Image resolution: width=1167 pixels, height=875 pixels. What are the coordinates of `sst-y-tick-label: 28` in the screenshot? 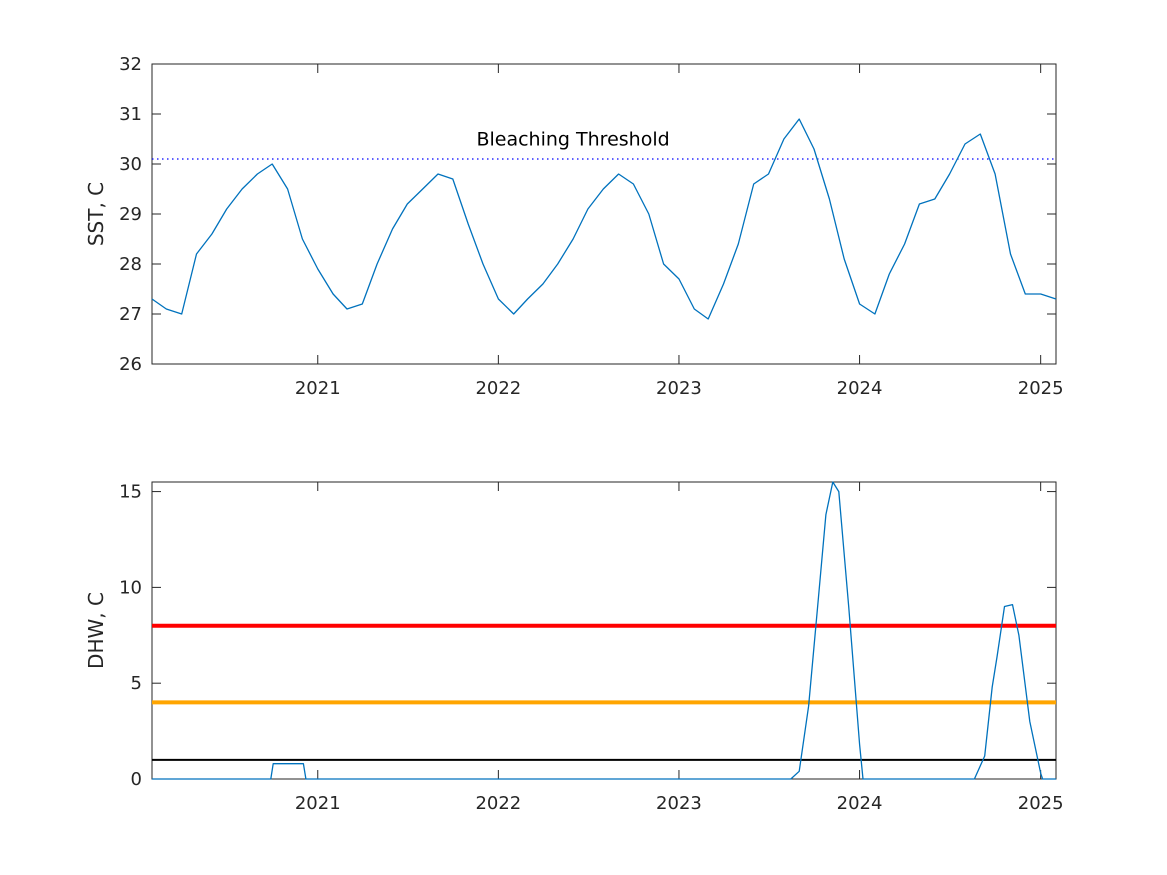 It's located at (130, 264).